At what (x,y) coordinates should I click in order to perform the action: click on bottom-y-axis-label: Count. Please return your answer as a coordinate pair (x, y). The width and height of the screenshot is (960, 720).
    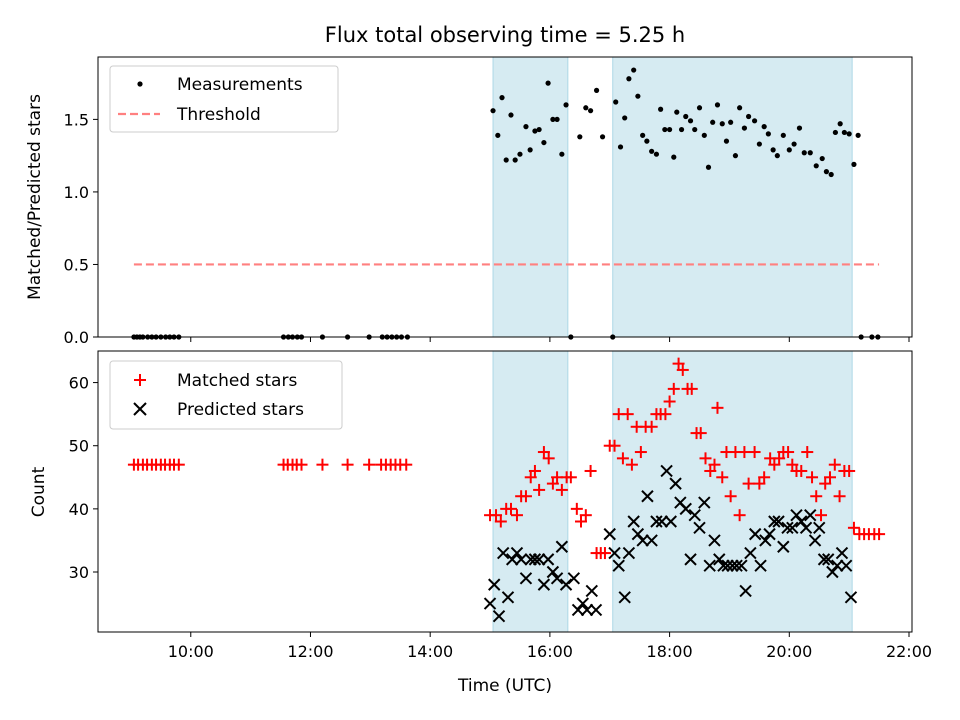
    Looking at the image, I should click on (39, 491).